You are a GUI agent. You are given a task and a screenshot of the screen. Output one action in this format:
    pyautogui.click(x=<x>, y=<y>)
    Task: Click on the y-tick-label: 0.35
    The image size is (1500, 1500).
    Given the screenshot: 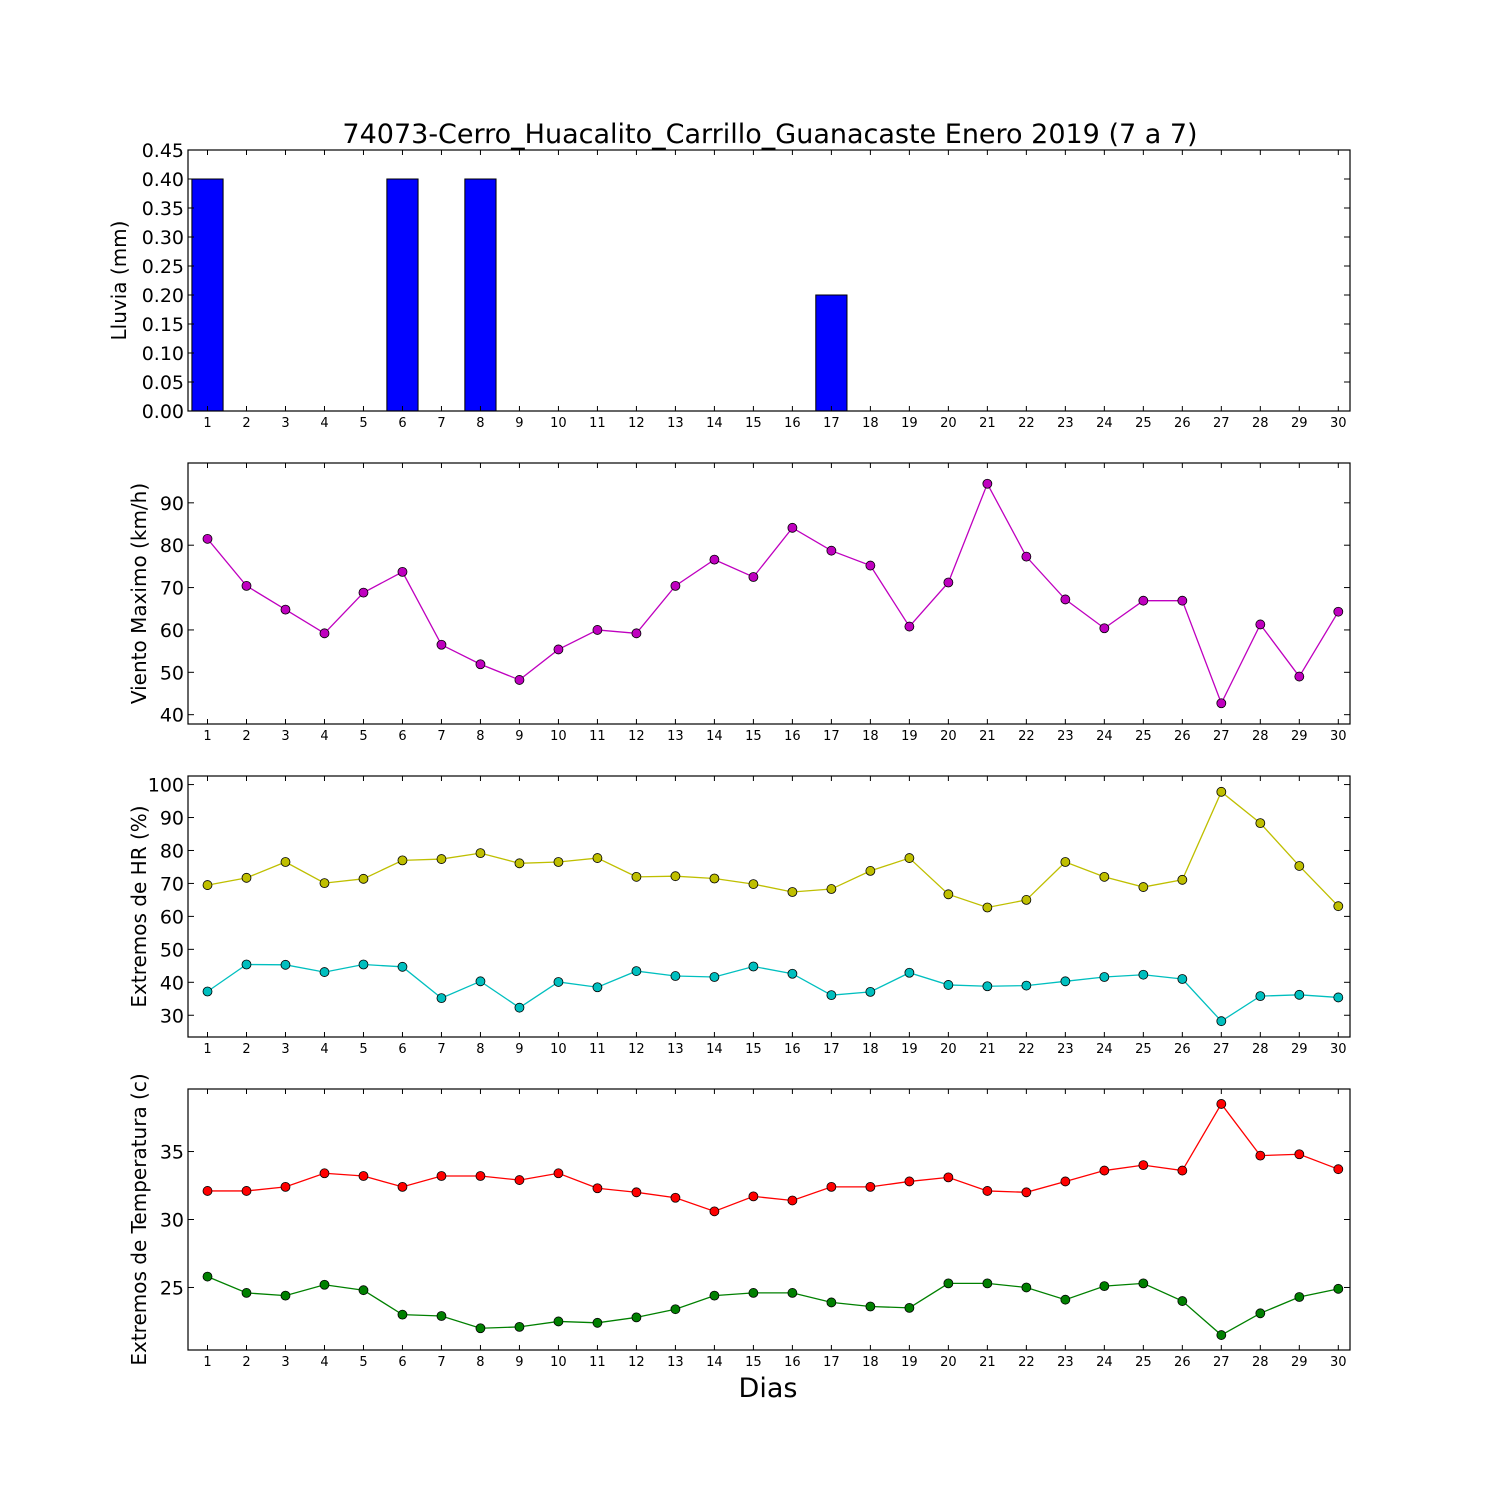 What is the action you would take?
    pyautogui.click(x=163, y=209)
    